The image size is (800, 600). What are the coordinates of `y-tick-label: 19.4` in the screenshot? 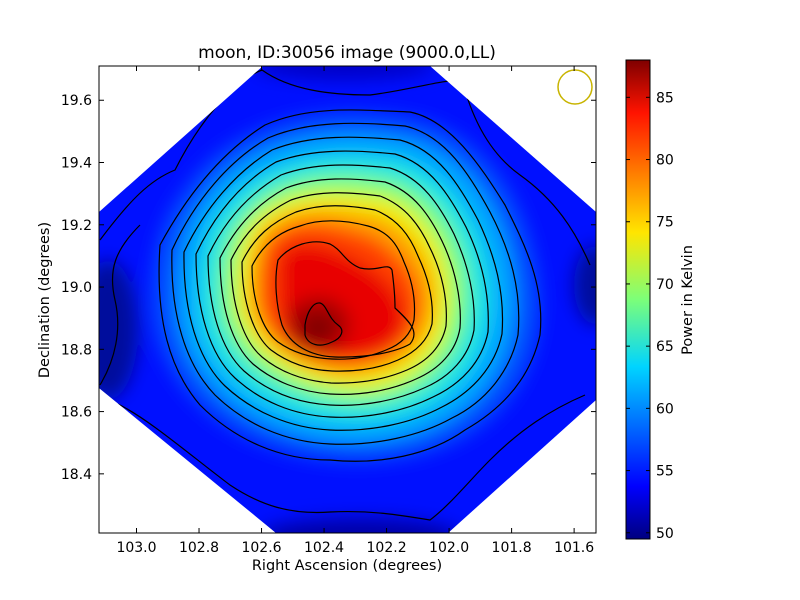 It's located at (76, 164).